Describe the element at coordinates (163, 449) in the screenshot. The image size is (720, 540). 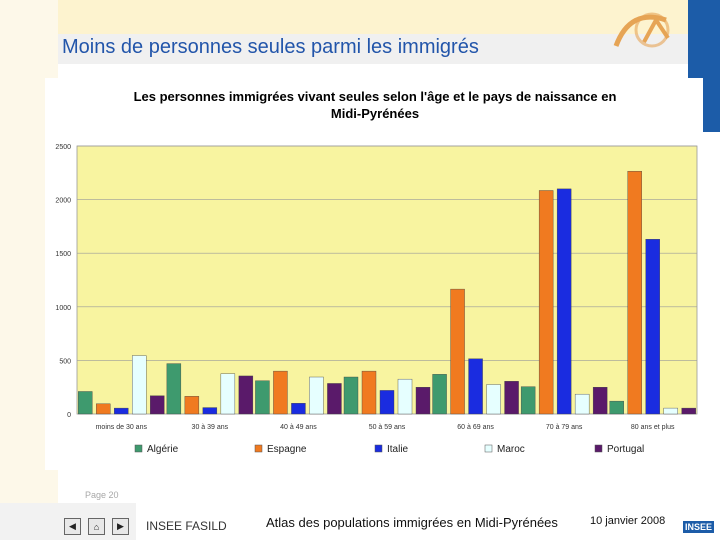
I see `legend-label: Algérie` at that location.